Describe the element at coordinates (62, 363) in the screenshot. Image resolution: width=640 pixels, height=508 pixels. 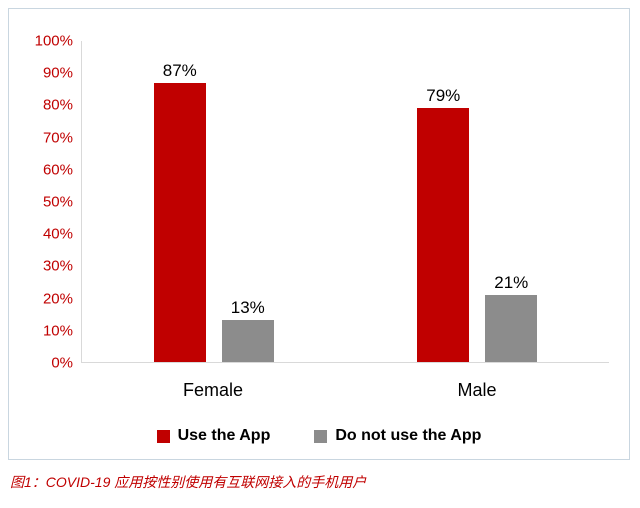
I see `y-tick-label: 0%` at that location.